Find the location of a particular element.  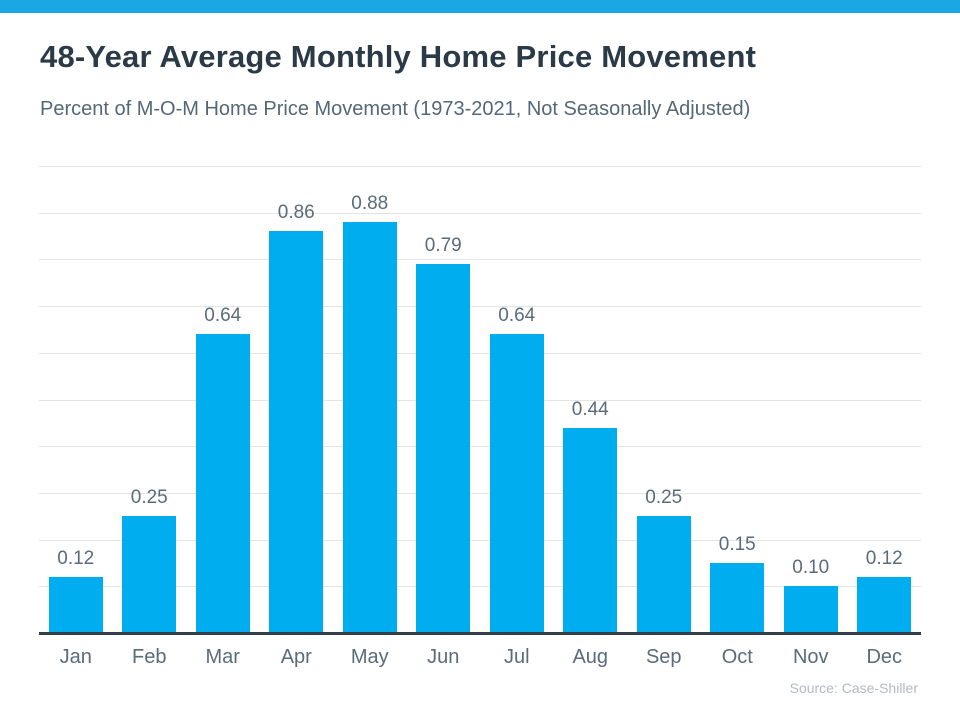

x-axis-tick-label: Jul is located at coordinates (516, 657).